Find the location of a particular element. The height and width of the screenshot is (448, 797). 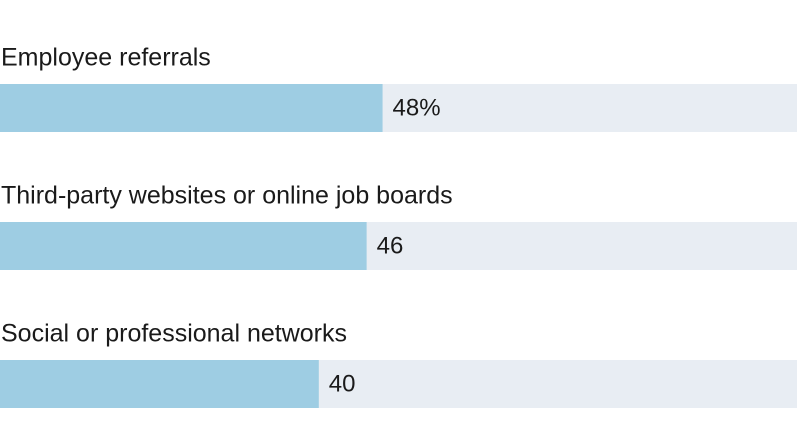

value-label: 40 is located at coordinates (342, 383).